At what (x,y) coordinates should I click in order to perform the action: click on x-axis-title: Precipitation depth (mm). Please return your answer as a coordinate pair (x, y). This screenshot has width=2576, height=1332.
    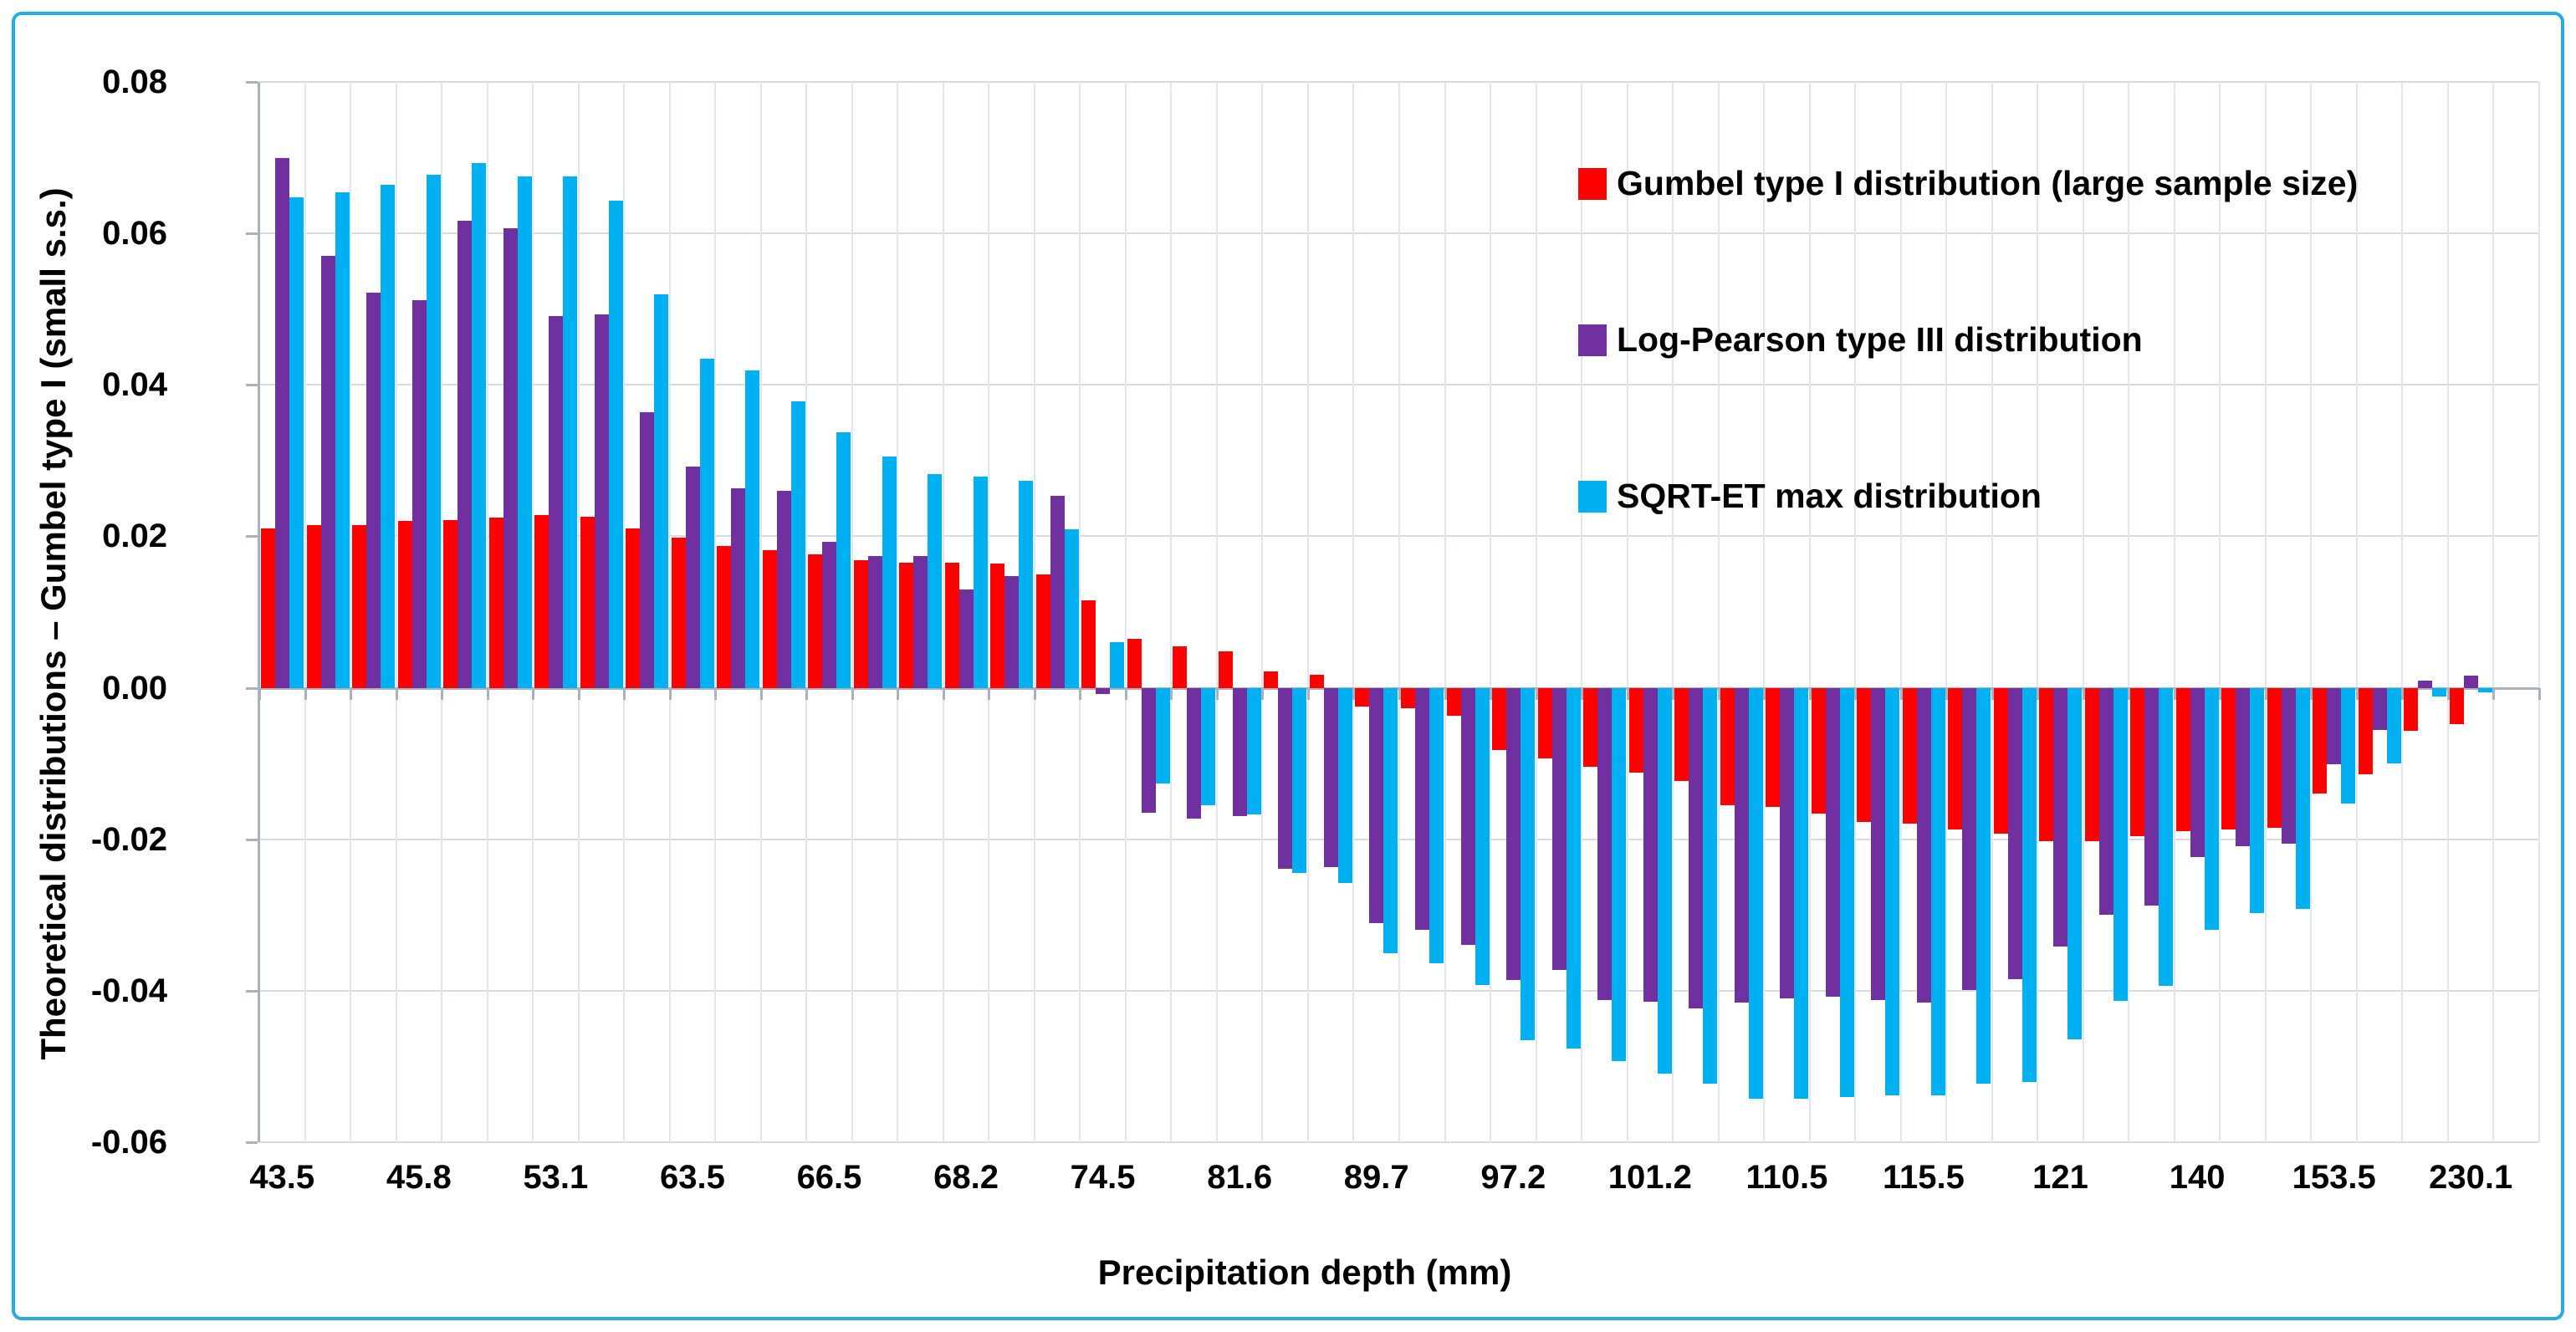
    Looking at the image, I should click on (1304, 1272).